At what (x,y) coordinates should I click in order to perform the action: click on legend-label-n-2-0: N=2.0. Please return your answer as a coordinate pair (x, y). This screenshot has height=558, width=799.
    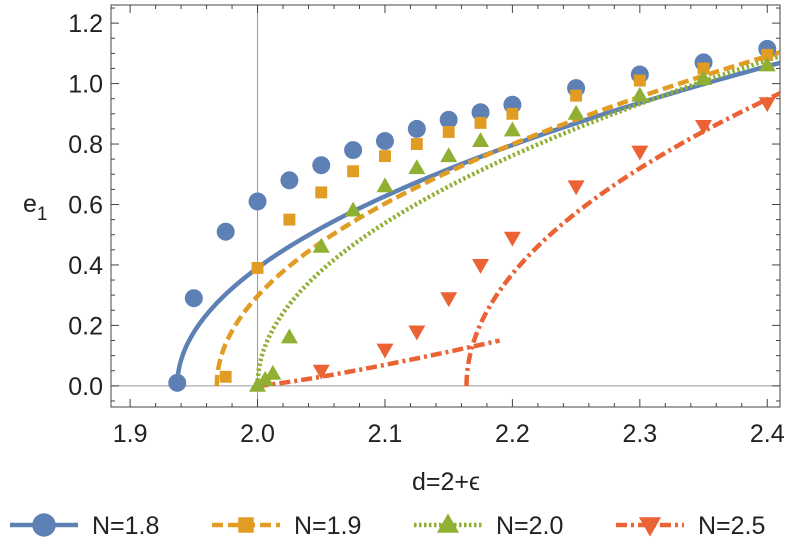
    Looking at the image, I should click on (529, 526).